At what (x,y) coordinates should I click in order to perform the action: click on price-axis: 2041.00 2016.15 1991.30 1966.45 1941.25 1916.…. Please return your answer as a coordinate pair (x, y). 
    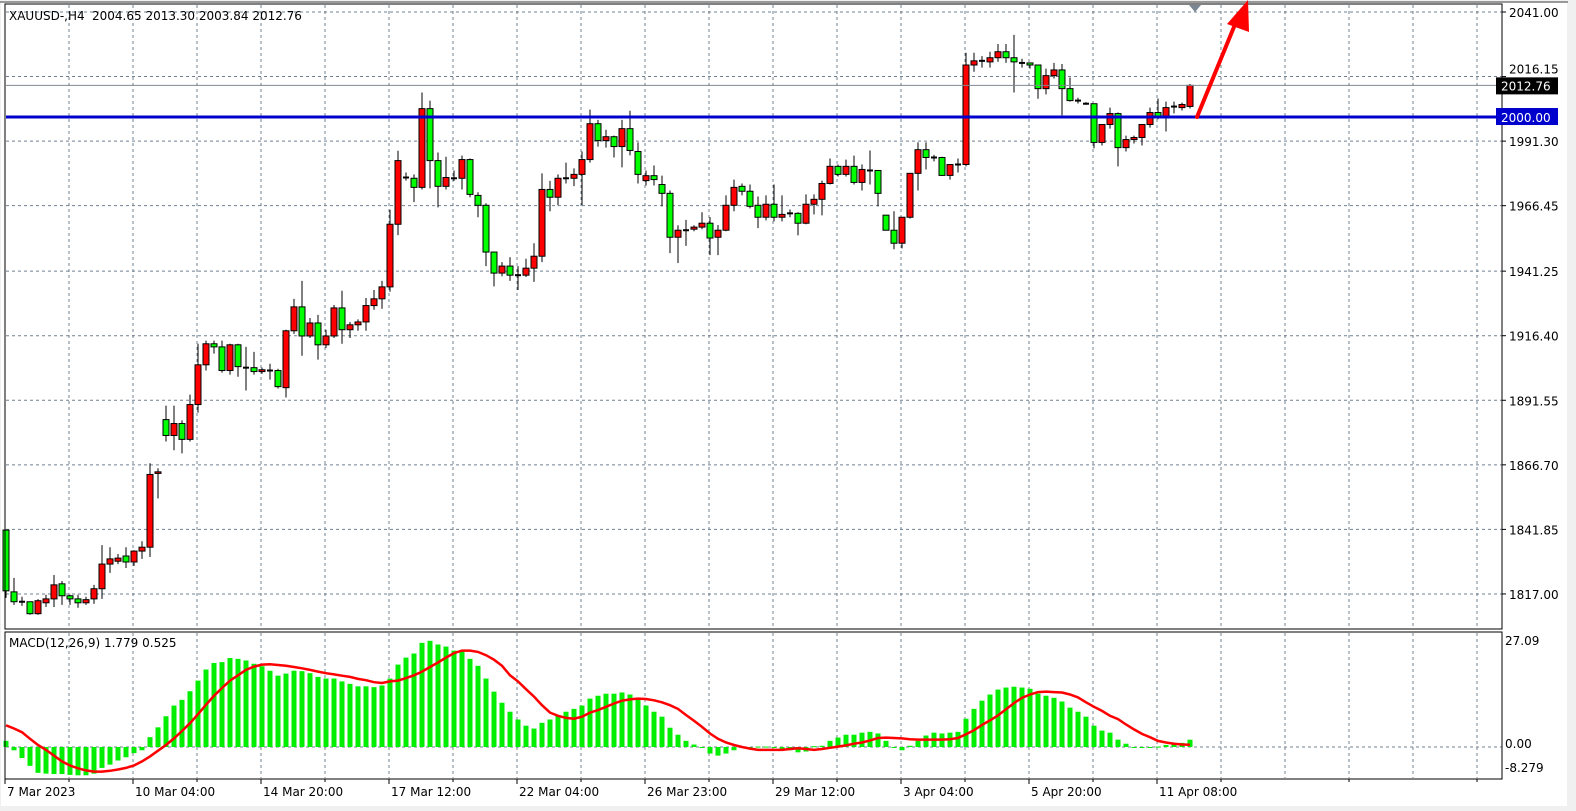
    Looking at the image, I should click on (1527, 304).